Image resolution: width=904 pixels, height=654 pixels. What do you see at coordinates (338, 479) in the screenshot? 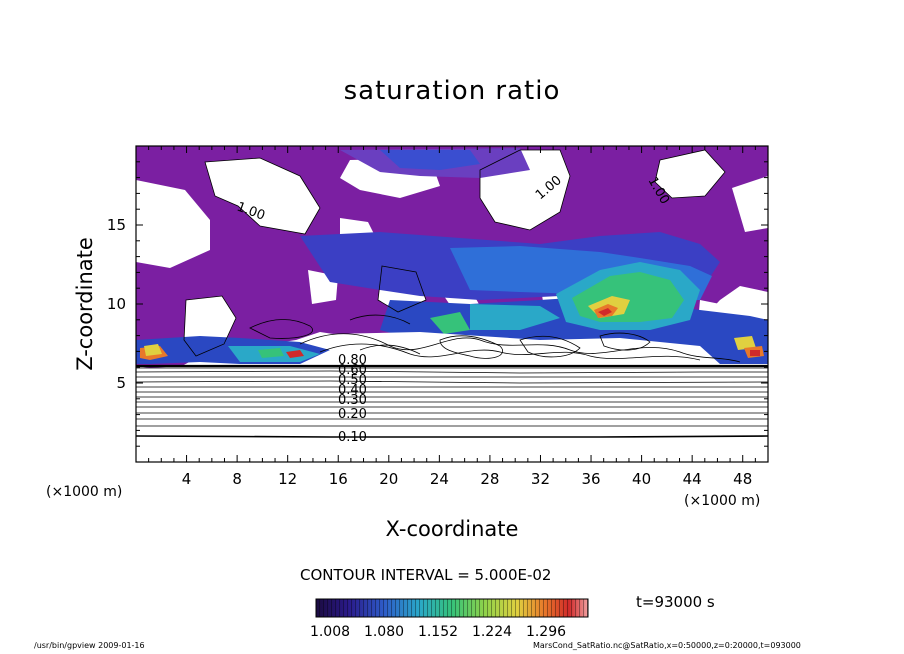
I see `x-tick-label: 16` at bounding box center [338, 479].